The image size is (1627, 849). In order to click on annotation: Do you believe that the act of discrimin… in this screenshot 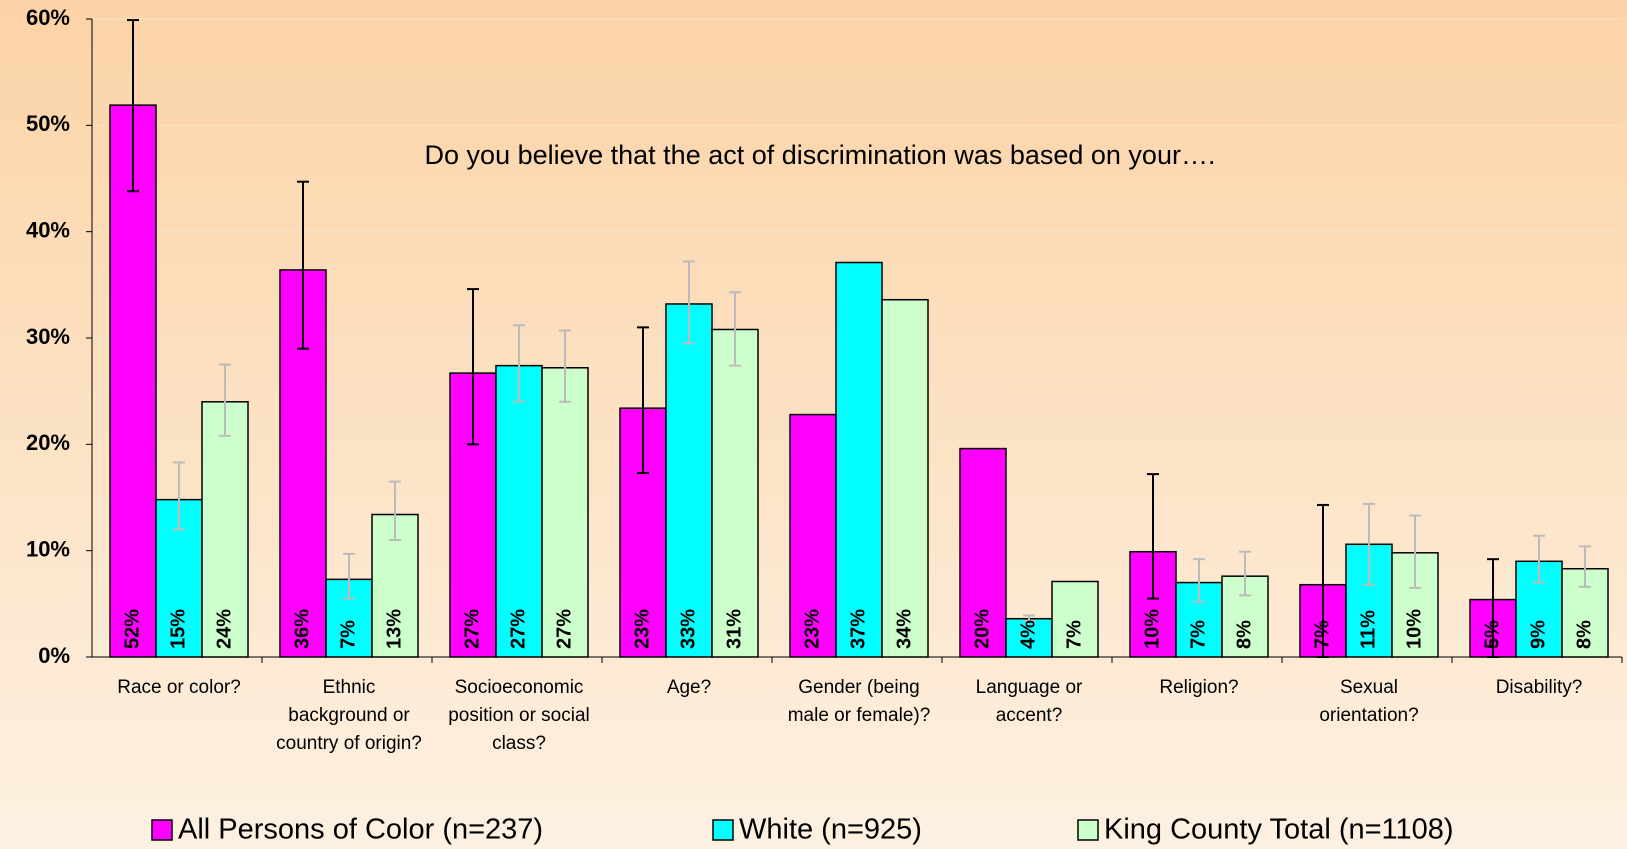, I will do `click(820, 155)`.